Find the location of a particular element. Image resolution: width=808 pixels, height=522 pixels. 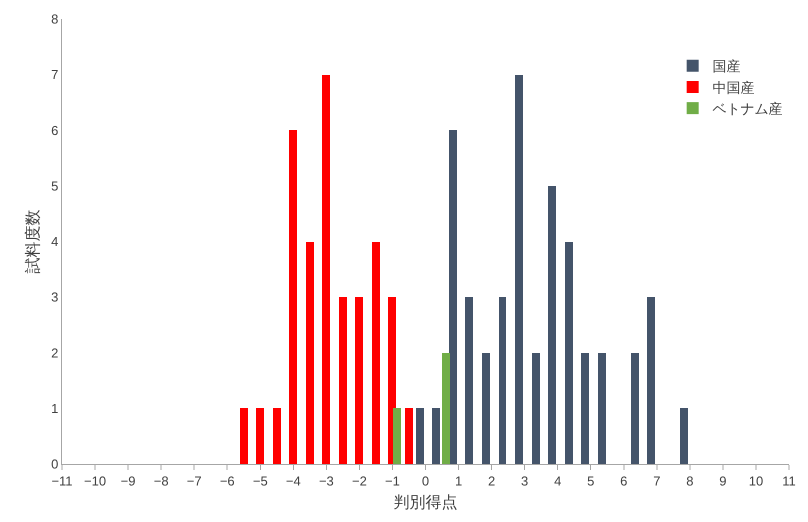

y-tick-label: 0 is located at coordinates (54, 464).